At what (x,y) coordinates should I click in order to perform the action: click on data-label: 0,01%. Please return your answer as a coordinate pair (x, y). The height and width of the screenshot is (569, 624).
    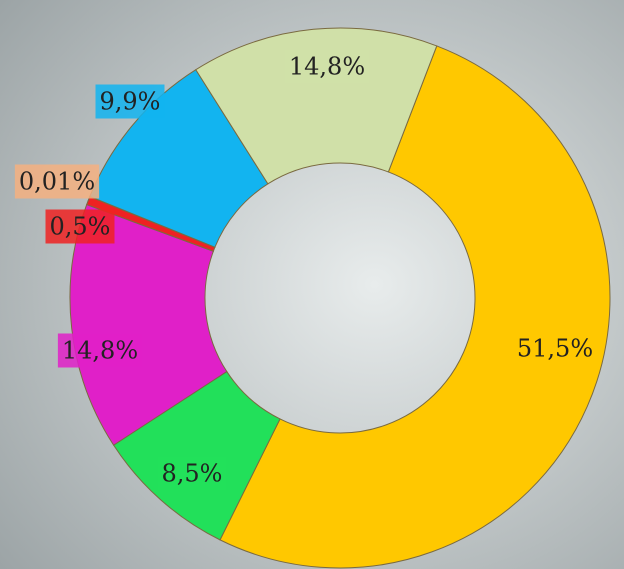
    Looking at the image, I should click on (57, 182).